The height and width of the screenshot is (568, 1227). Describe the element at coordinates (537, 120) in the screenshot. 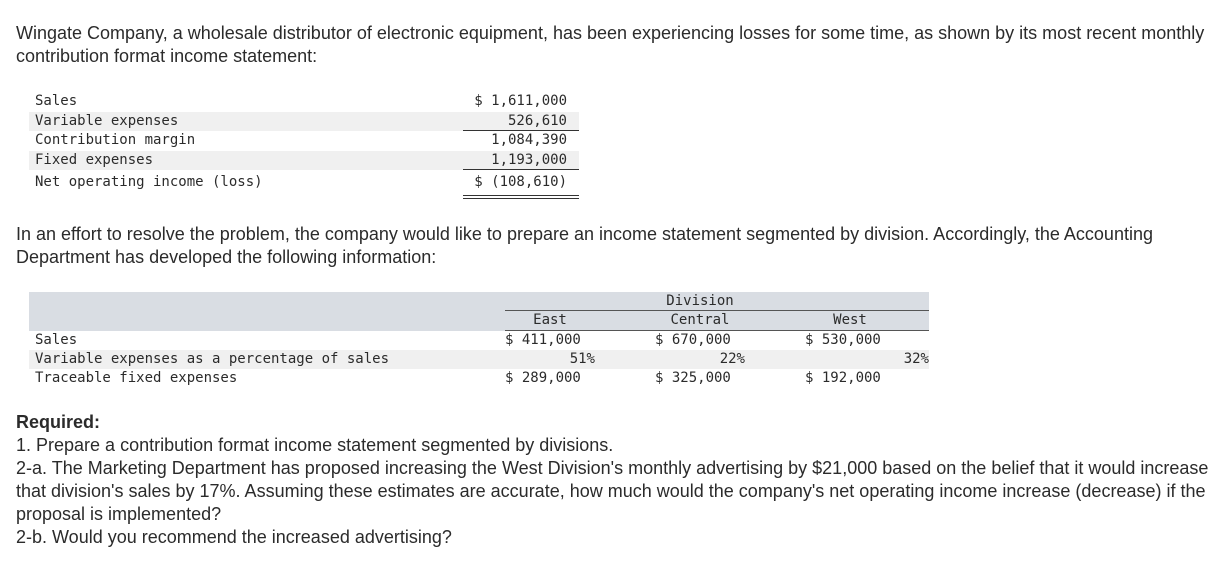

I see `row-amount: 526,610` at that location.